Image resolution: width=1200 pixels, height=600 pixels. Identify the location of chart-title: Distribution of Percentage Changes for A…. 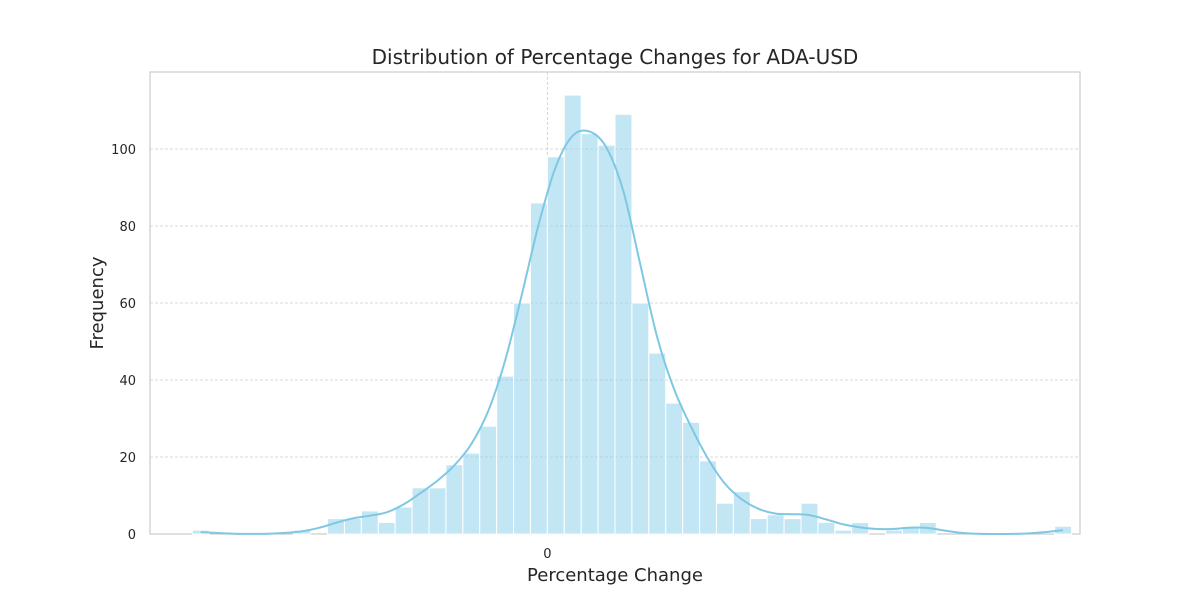
(615, 57).